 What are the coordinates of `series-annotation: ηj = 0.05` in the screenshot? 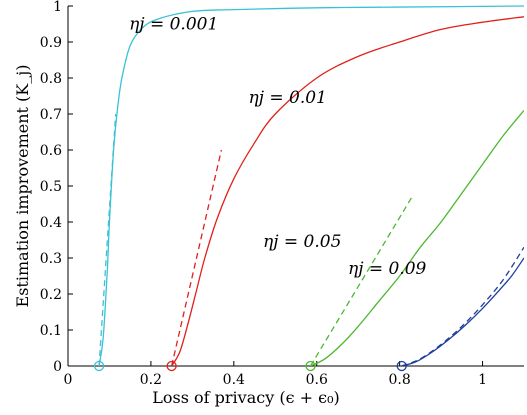 It's located at (302, 242).